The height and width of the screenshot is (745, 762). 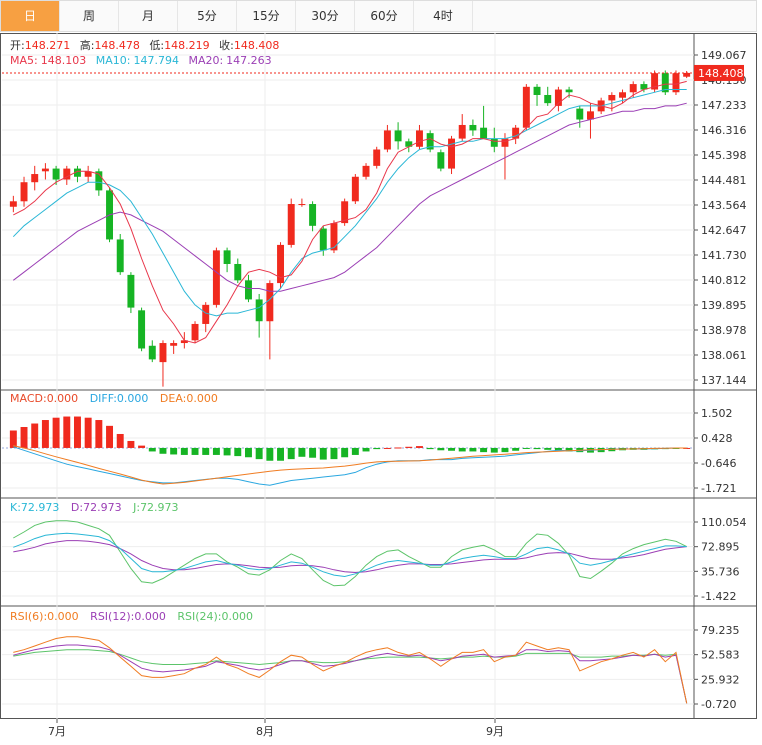 I want to click on price-tick-label: 143.564, so click(x=724, y=205).